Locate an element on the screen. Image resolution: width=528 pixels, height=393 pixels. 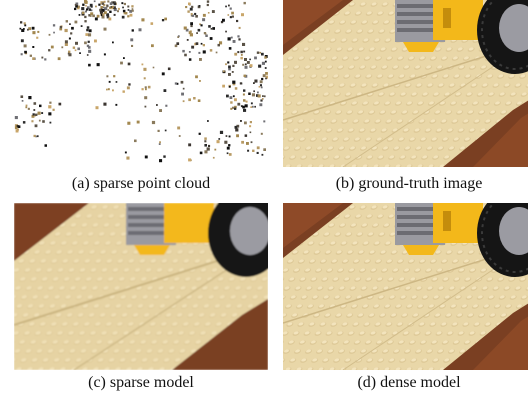
caption-d: (d) dense model is located at coordinates (409, 382).